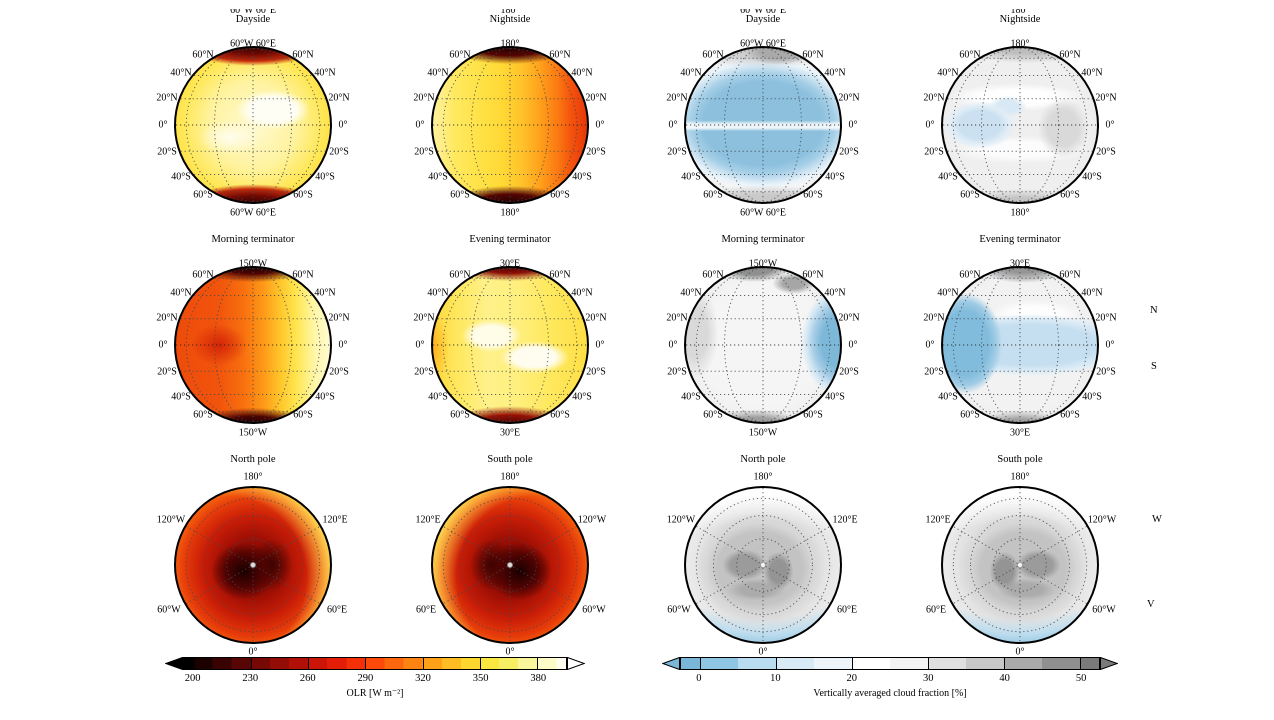  What do you see at coordinates (763, 12) in the screenshot?
I see `cropped-top-label: 60°W 60°E` at bounding box center [763, 12].